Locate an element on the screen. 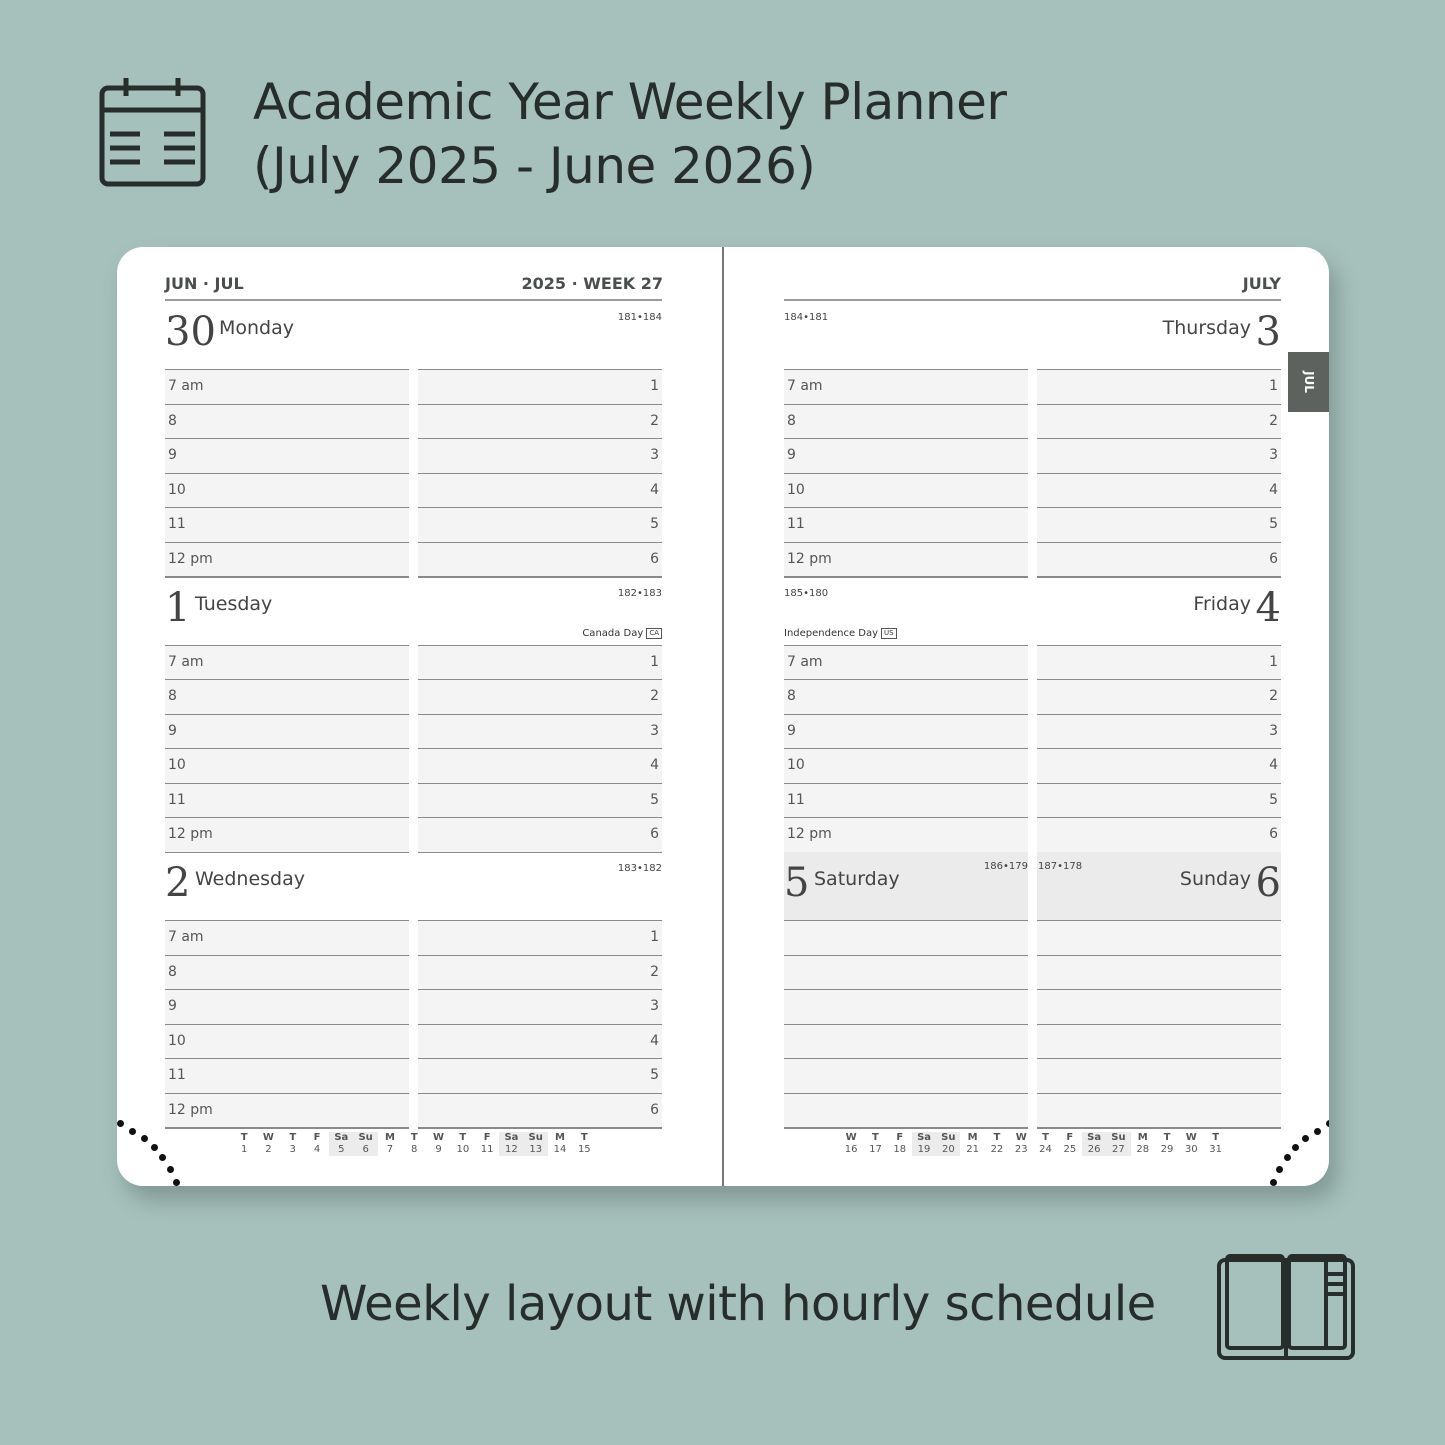 The height and width of the screenshot is (1445, 1445). weekday-letter: Sa is located at coordinates (924, 1137).